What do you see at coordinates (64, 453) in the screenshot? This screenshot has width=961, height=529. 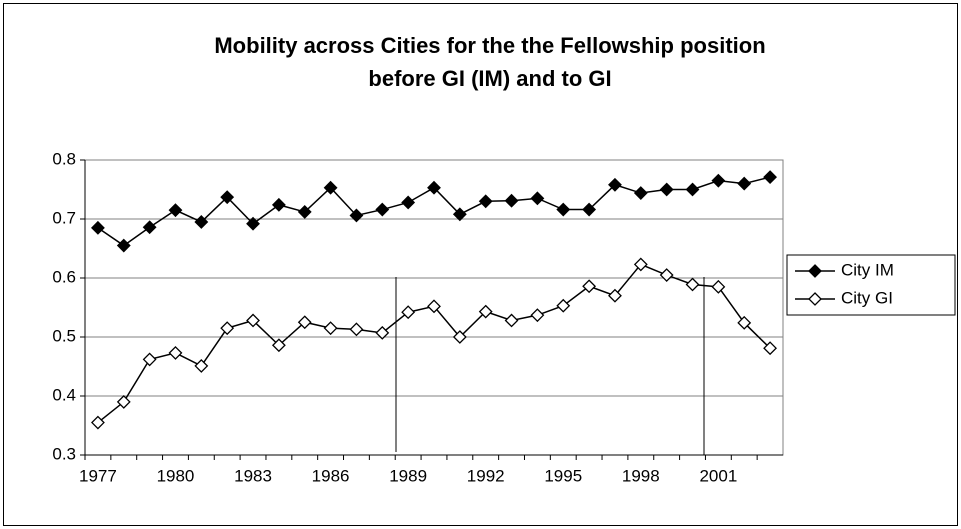 I see `y-tick-label: 0.3` at bounding box center [64, 453].